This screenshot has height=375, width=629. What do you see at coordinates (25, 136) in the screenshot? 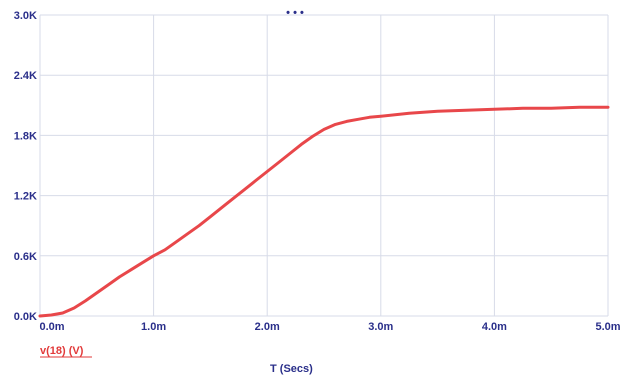
I see `y-tick-label: 1.8K` at bounding box center [25, 136].